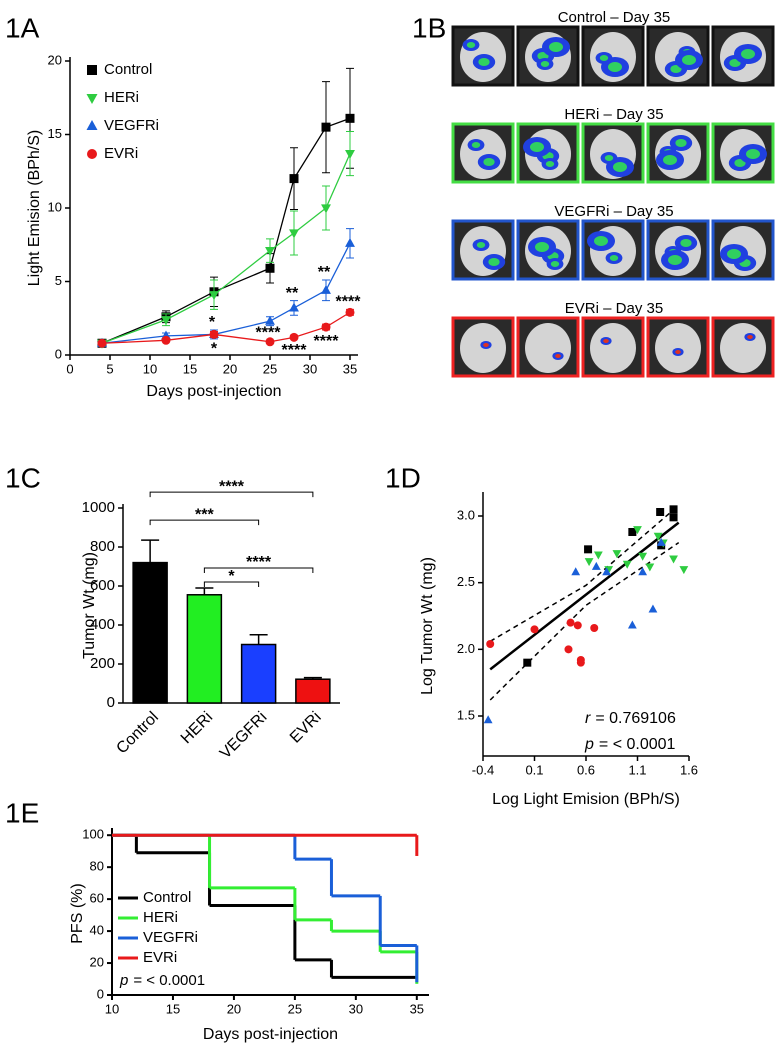 The image size is (783, 1048). What do you see at coordinates (22, 812) in the screenshot?
I see `panel-label: 1E` at bounding box center [22, 812].